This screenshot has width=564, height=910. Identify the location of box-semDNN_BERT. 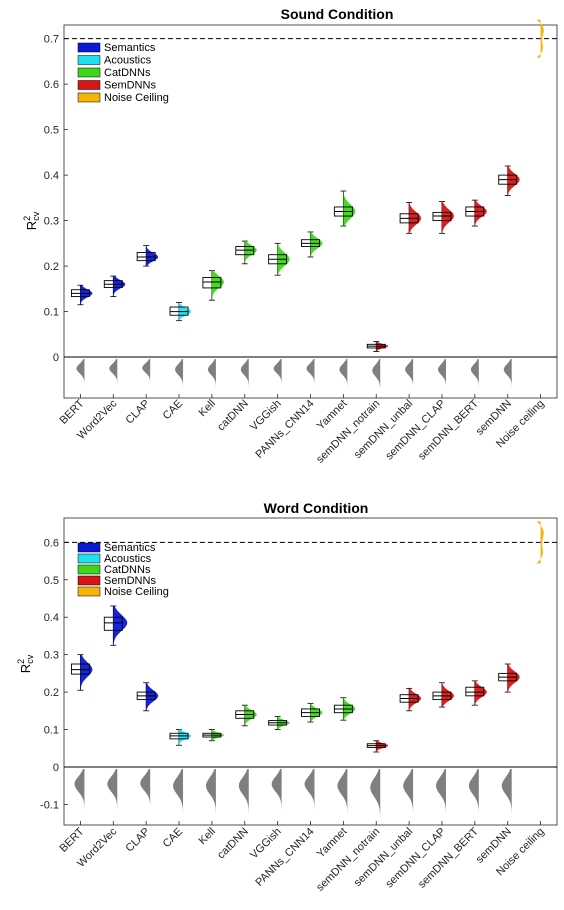
(475, 691).